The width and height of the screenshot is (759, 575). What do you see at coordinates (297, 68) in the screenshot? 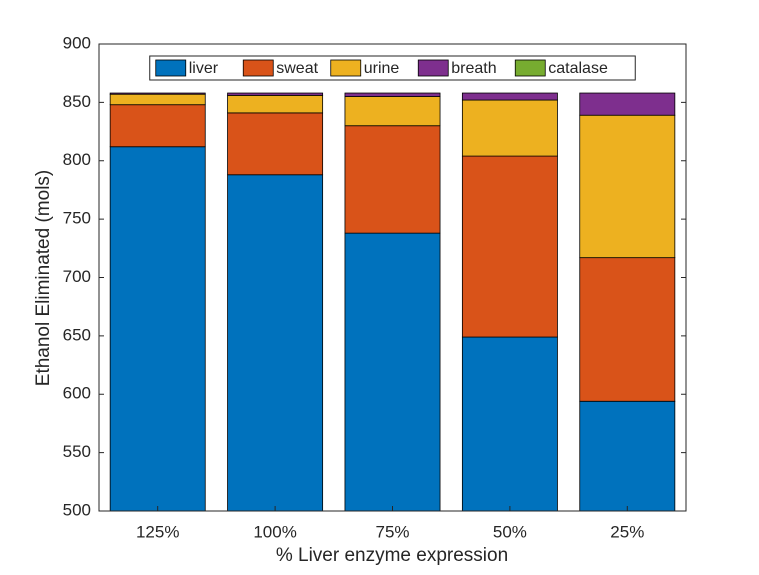
I see `legend-label: sweat` at bounding box center [297, 68].